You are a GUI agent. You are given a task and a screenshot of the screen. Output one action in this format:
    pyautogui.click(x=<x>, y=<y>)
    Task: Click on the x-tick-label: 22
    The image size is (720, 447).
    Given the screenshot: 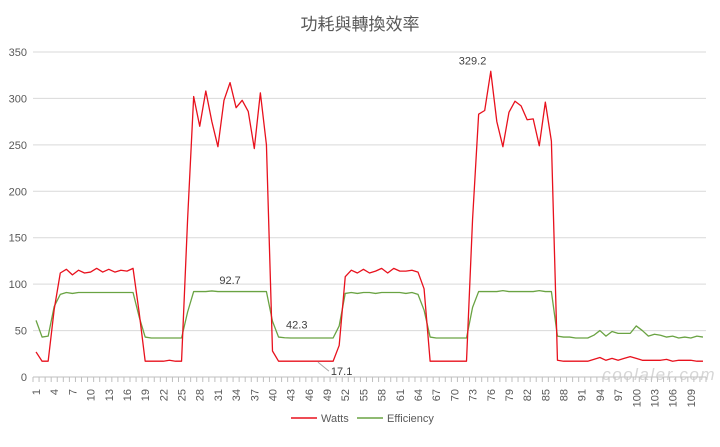 What is the action you would take?
    pyautogui.click(x=164, y=395)
    